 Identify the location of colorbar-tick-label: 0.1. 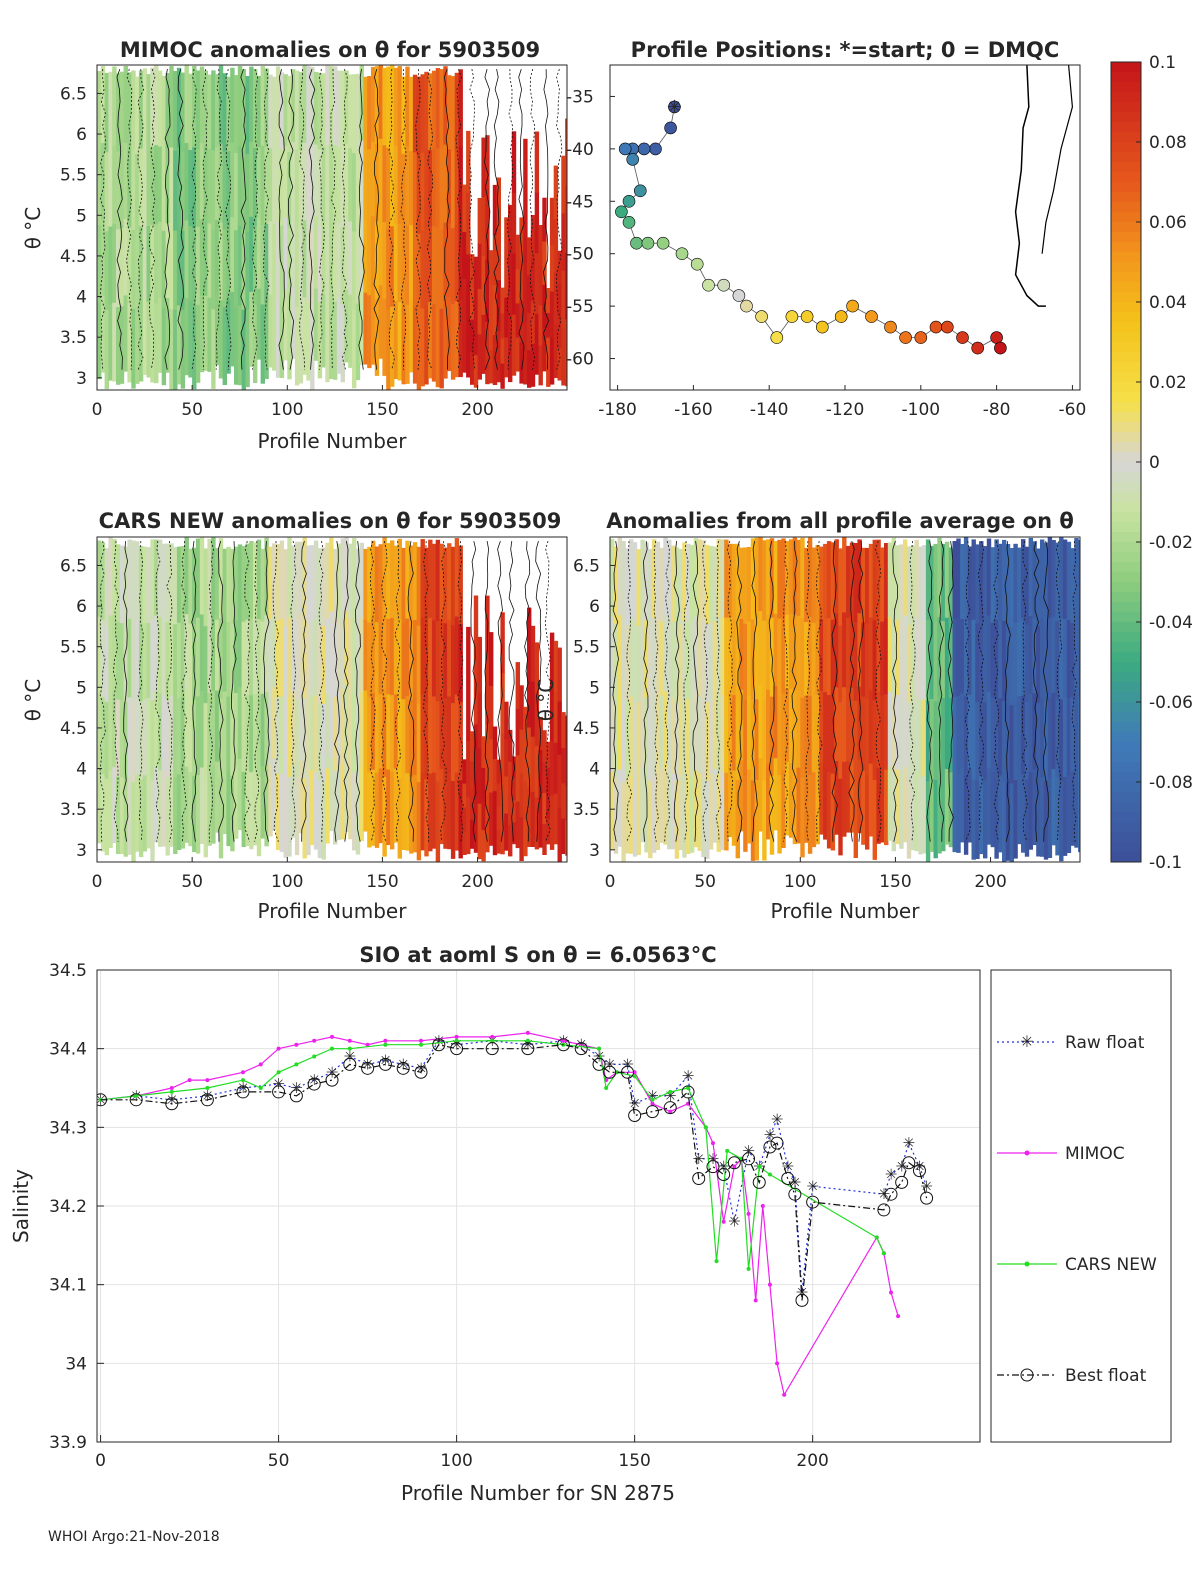
(1162, 63).